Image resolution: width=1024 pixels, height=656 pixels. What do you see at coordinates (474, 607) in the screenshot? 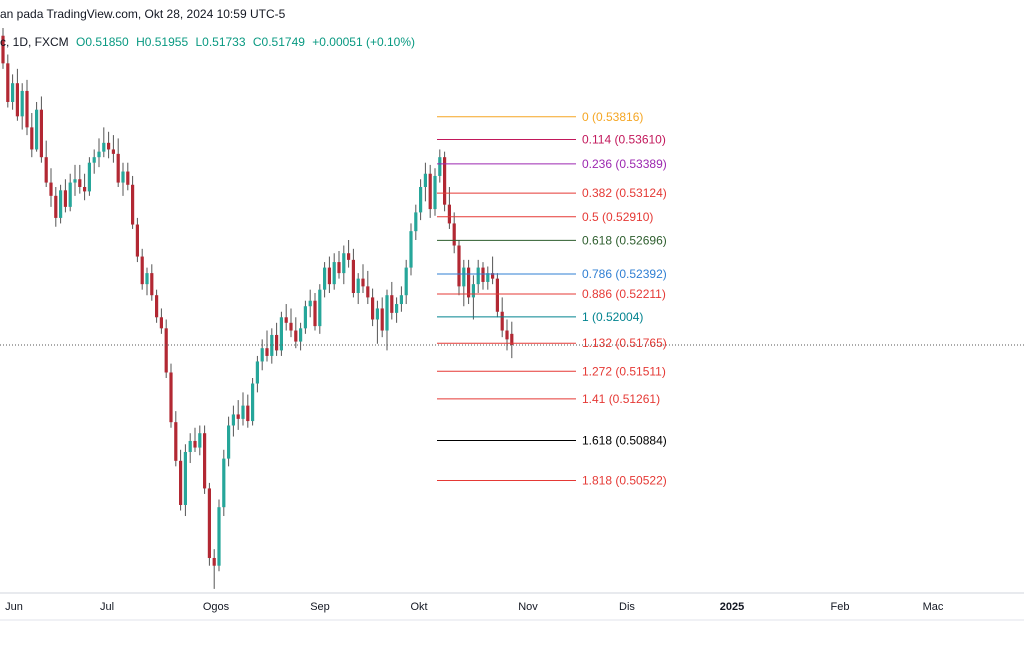
I see `time-axis: Jun Jul Ogos Sep Okt Nov Dis 2025 Feb Mac` at bounding box center [474, 607].